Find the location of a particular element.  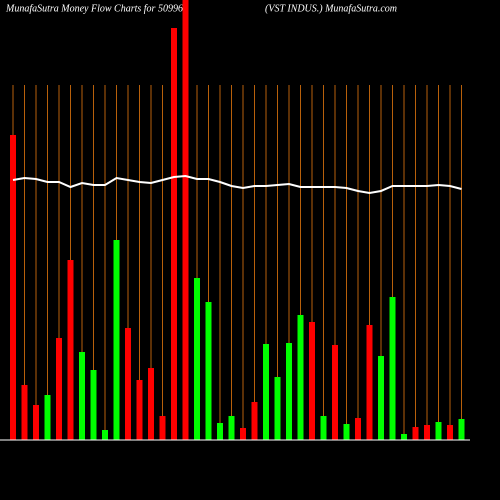

chart-title: MunafaSutra Money Flow Charts for 509966 is located at coordinates (96, 8).